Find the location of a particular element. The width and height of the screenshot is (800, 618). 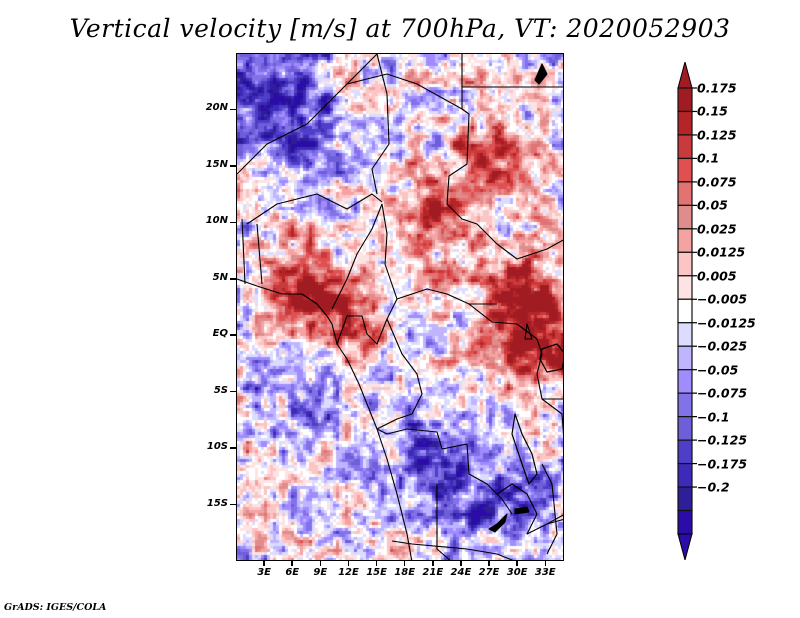

colorbar-label: 0.1 is located at coordinates (708, 158).